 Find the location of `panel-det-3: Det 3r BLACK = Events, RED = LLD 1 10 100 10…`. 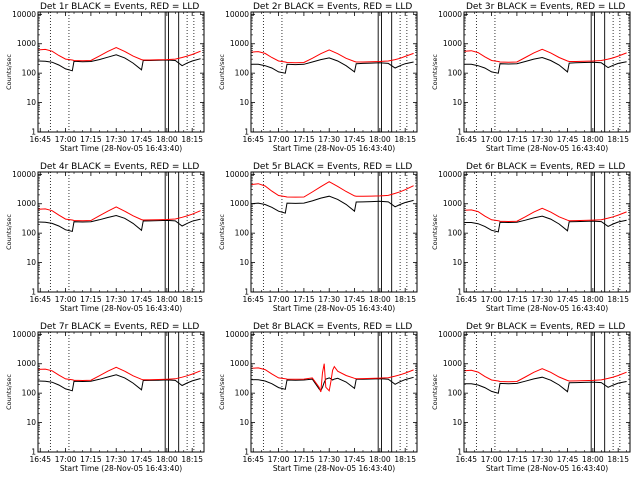

panel-det-3: Det 3r BLACK = Events, RED = LLD 1 10 100 10… is located at coordinates (531, 77).